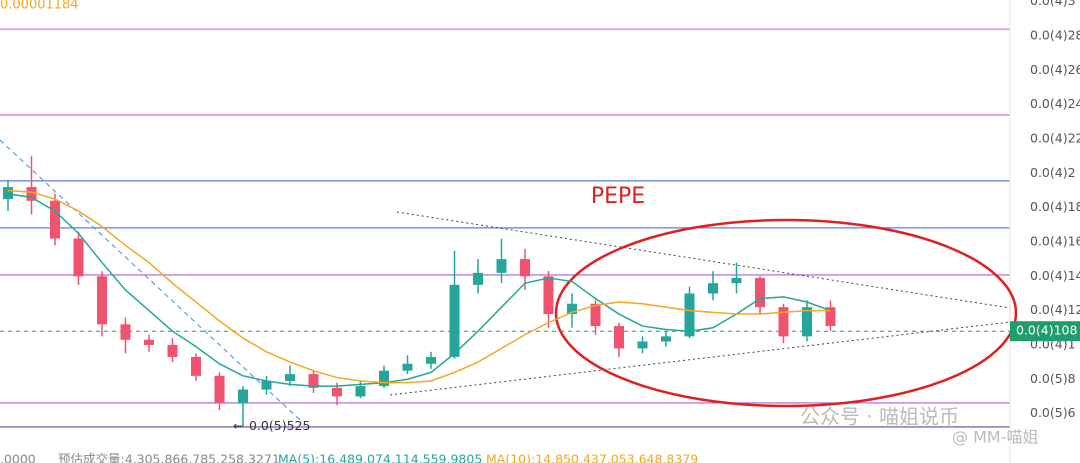  Describe the element at coordinates (1055, 309) in the screenshot. I see `y-tick-label: 0.0(4)12` at that location.